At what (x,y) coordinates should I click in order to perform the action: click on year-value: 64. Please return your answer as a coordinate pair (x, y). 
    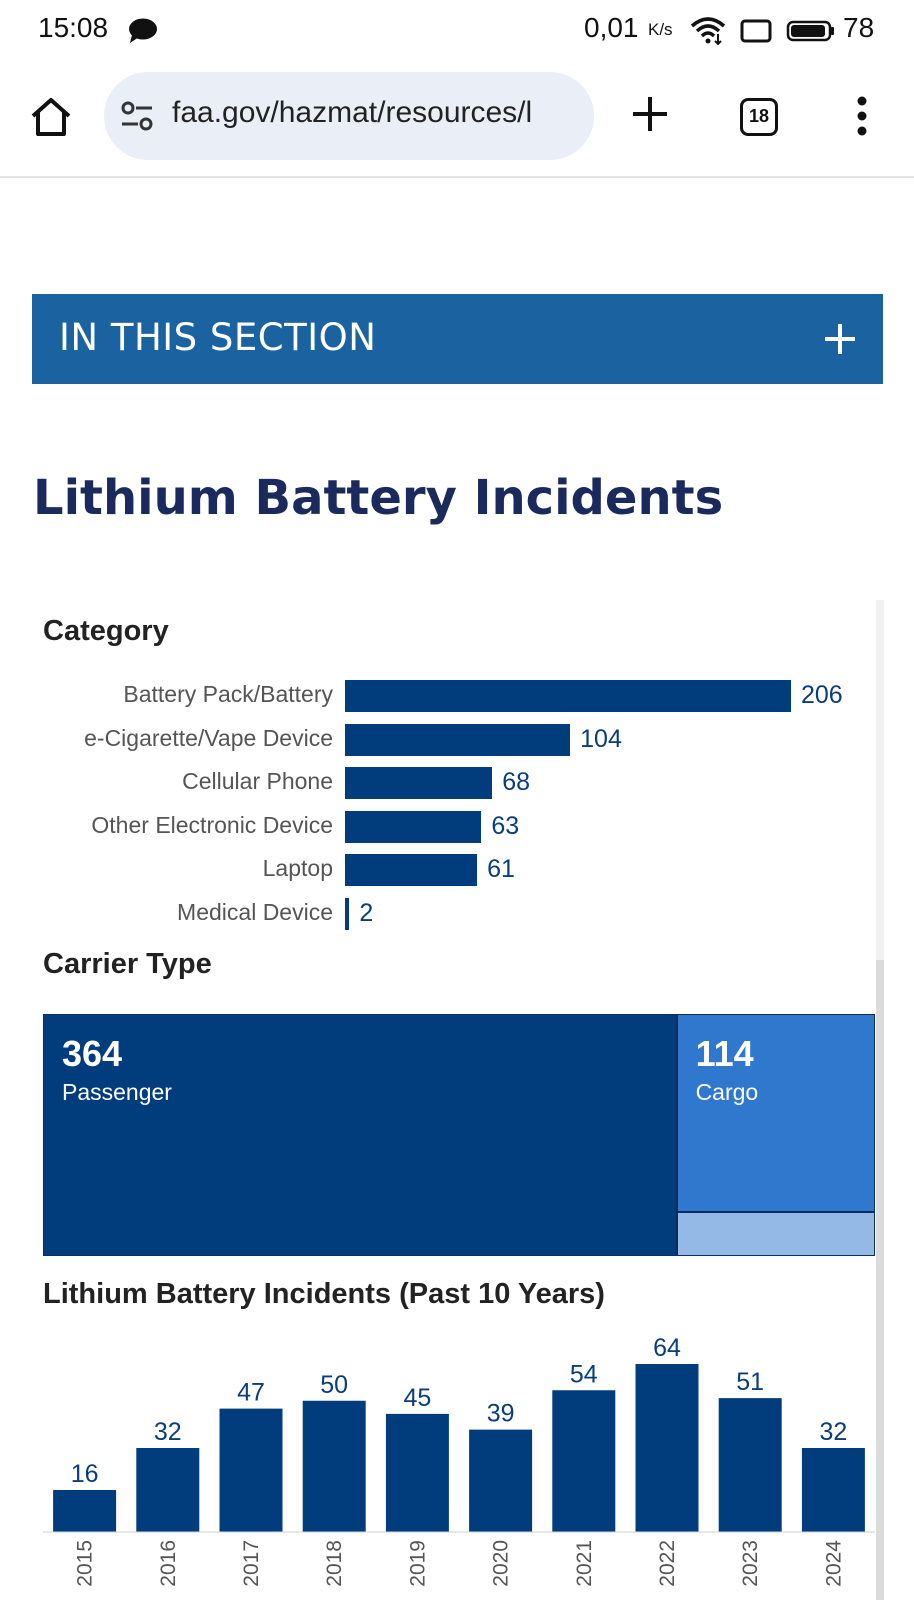
    Looking at the image, I should click on (667, 1348).